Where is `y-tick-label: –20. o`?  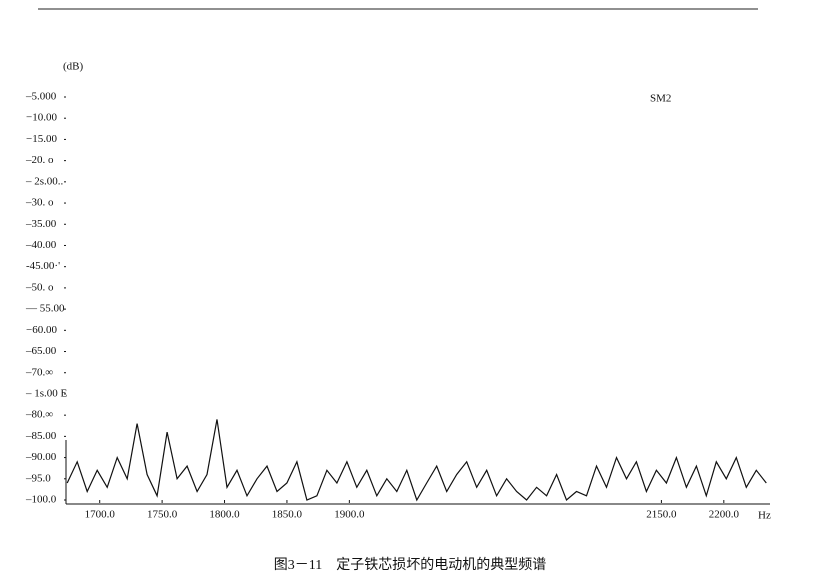
y-tick-label: –20. o is located at coordinates (39, 160).